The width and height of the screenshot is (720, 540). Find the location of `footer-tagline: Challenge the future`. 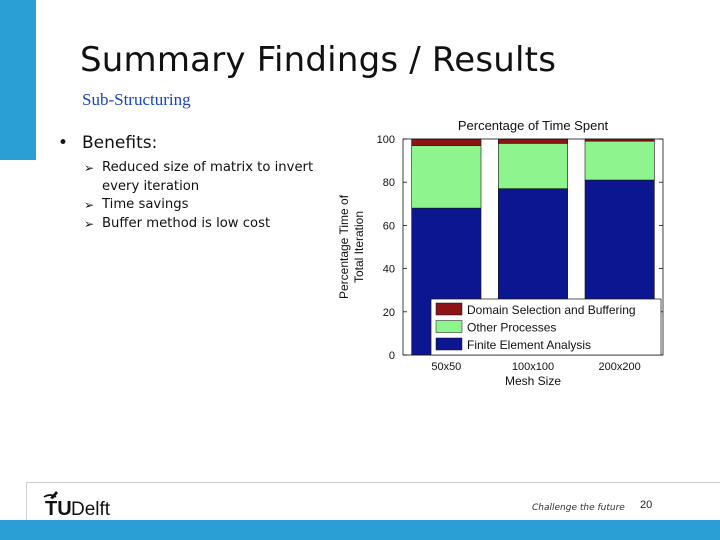

footer-tagline: Challenge the future is located at coordinates (578, 508).